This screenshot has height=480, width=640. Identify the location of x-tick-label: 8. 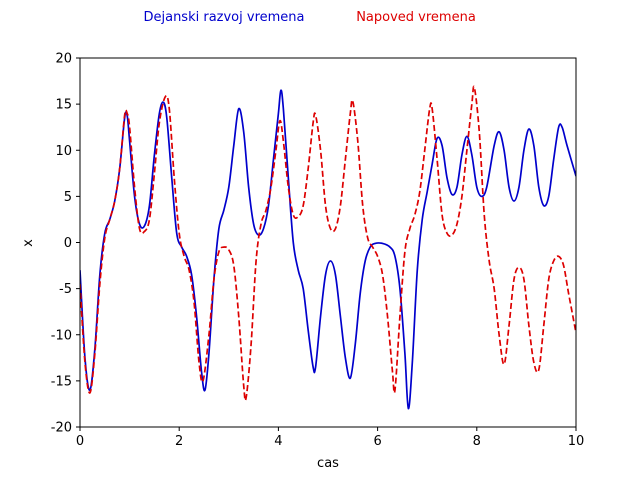
(477, 441).